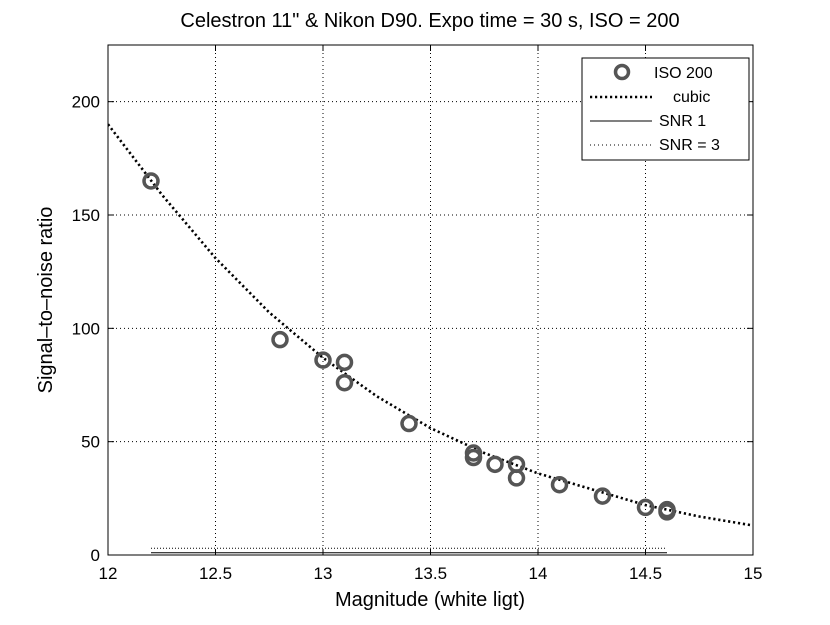 This screenshot has height=625, width=830. I want to click on y-tick-label: 0, so click(95, 555).